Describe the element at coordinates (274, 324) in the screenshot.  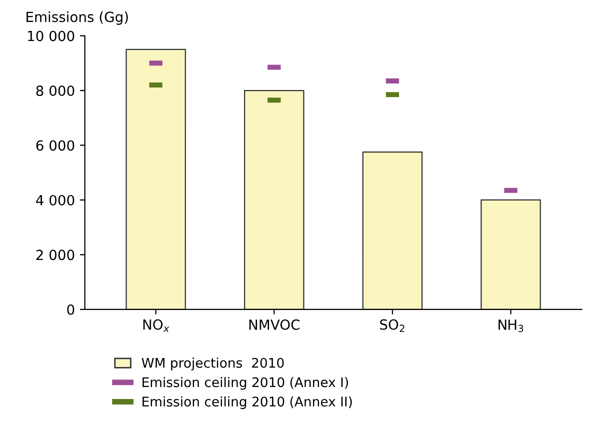
I see `x-tick-label: NMVOC` at that location.